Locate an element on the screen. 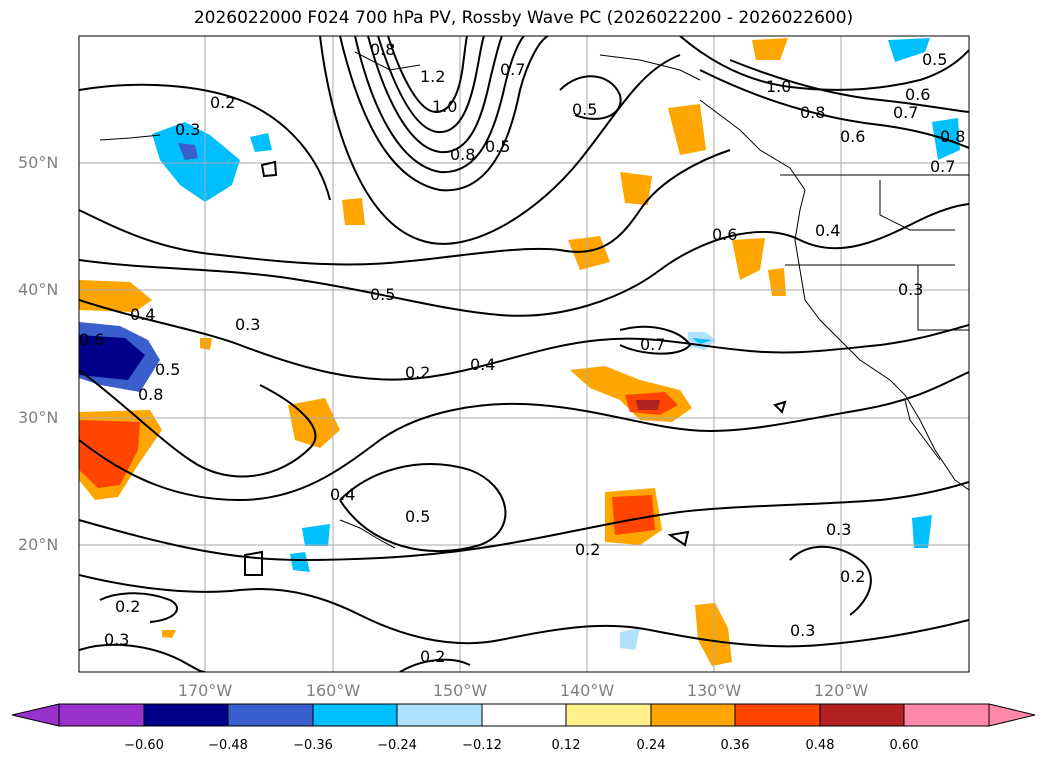 The width and height of the screenshot is (1047, 765). lon-label-160w: 160°W is located at coordinates (333, 690).